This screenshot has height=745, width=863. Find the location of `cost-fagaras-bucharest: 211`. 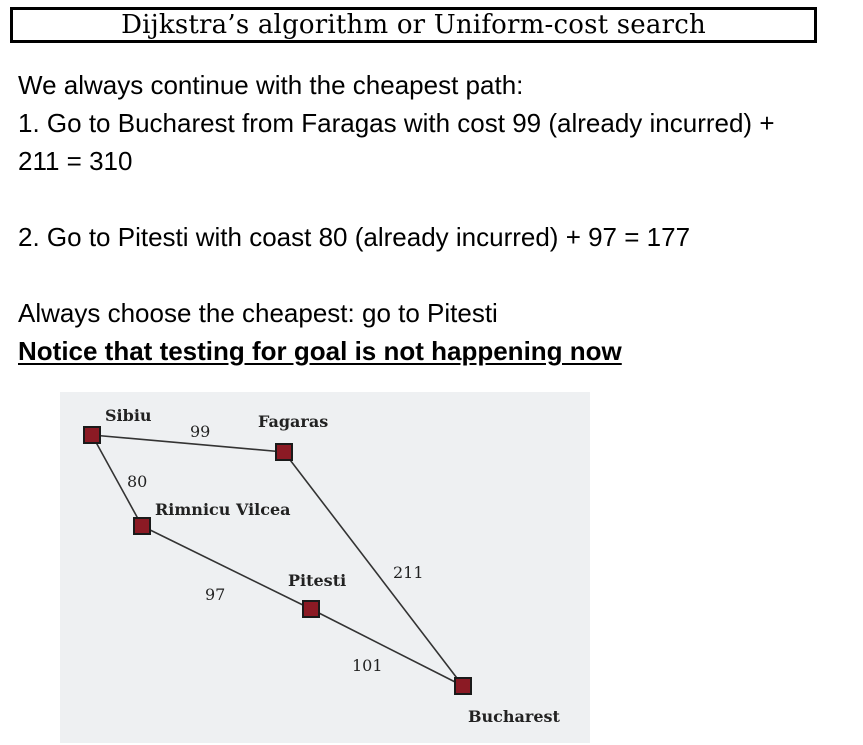

cost-fagaras-bucharest: 211 is located at coordinates (408, 572).